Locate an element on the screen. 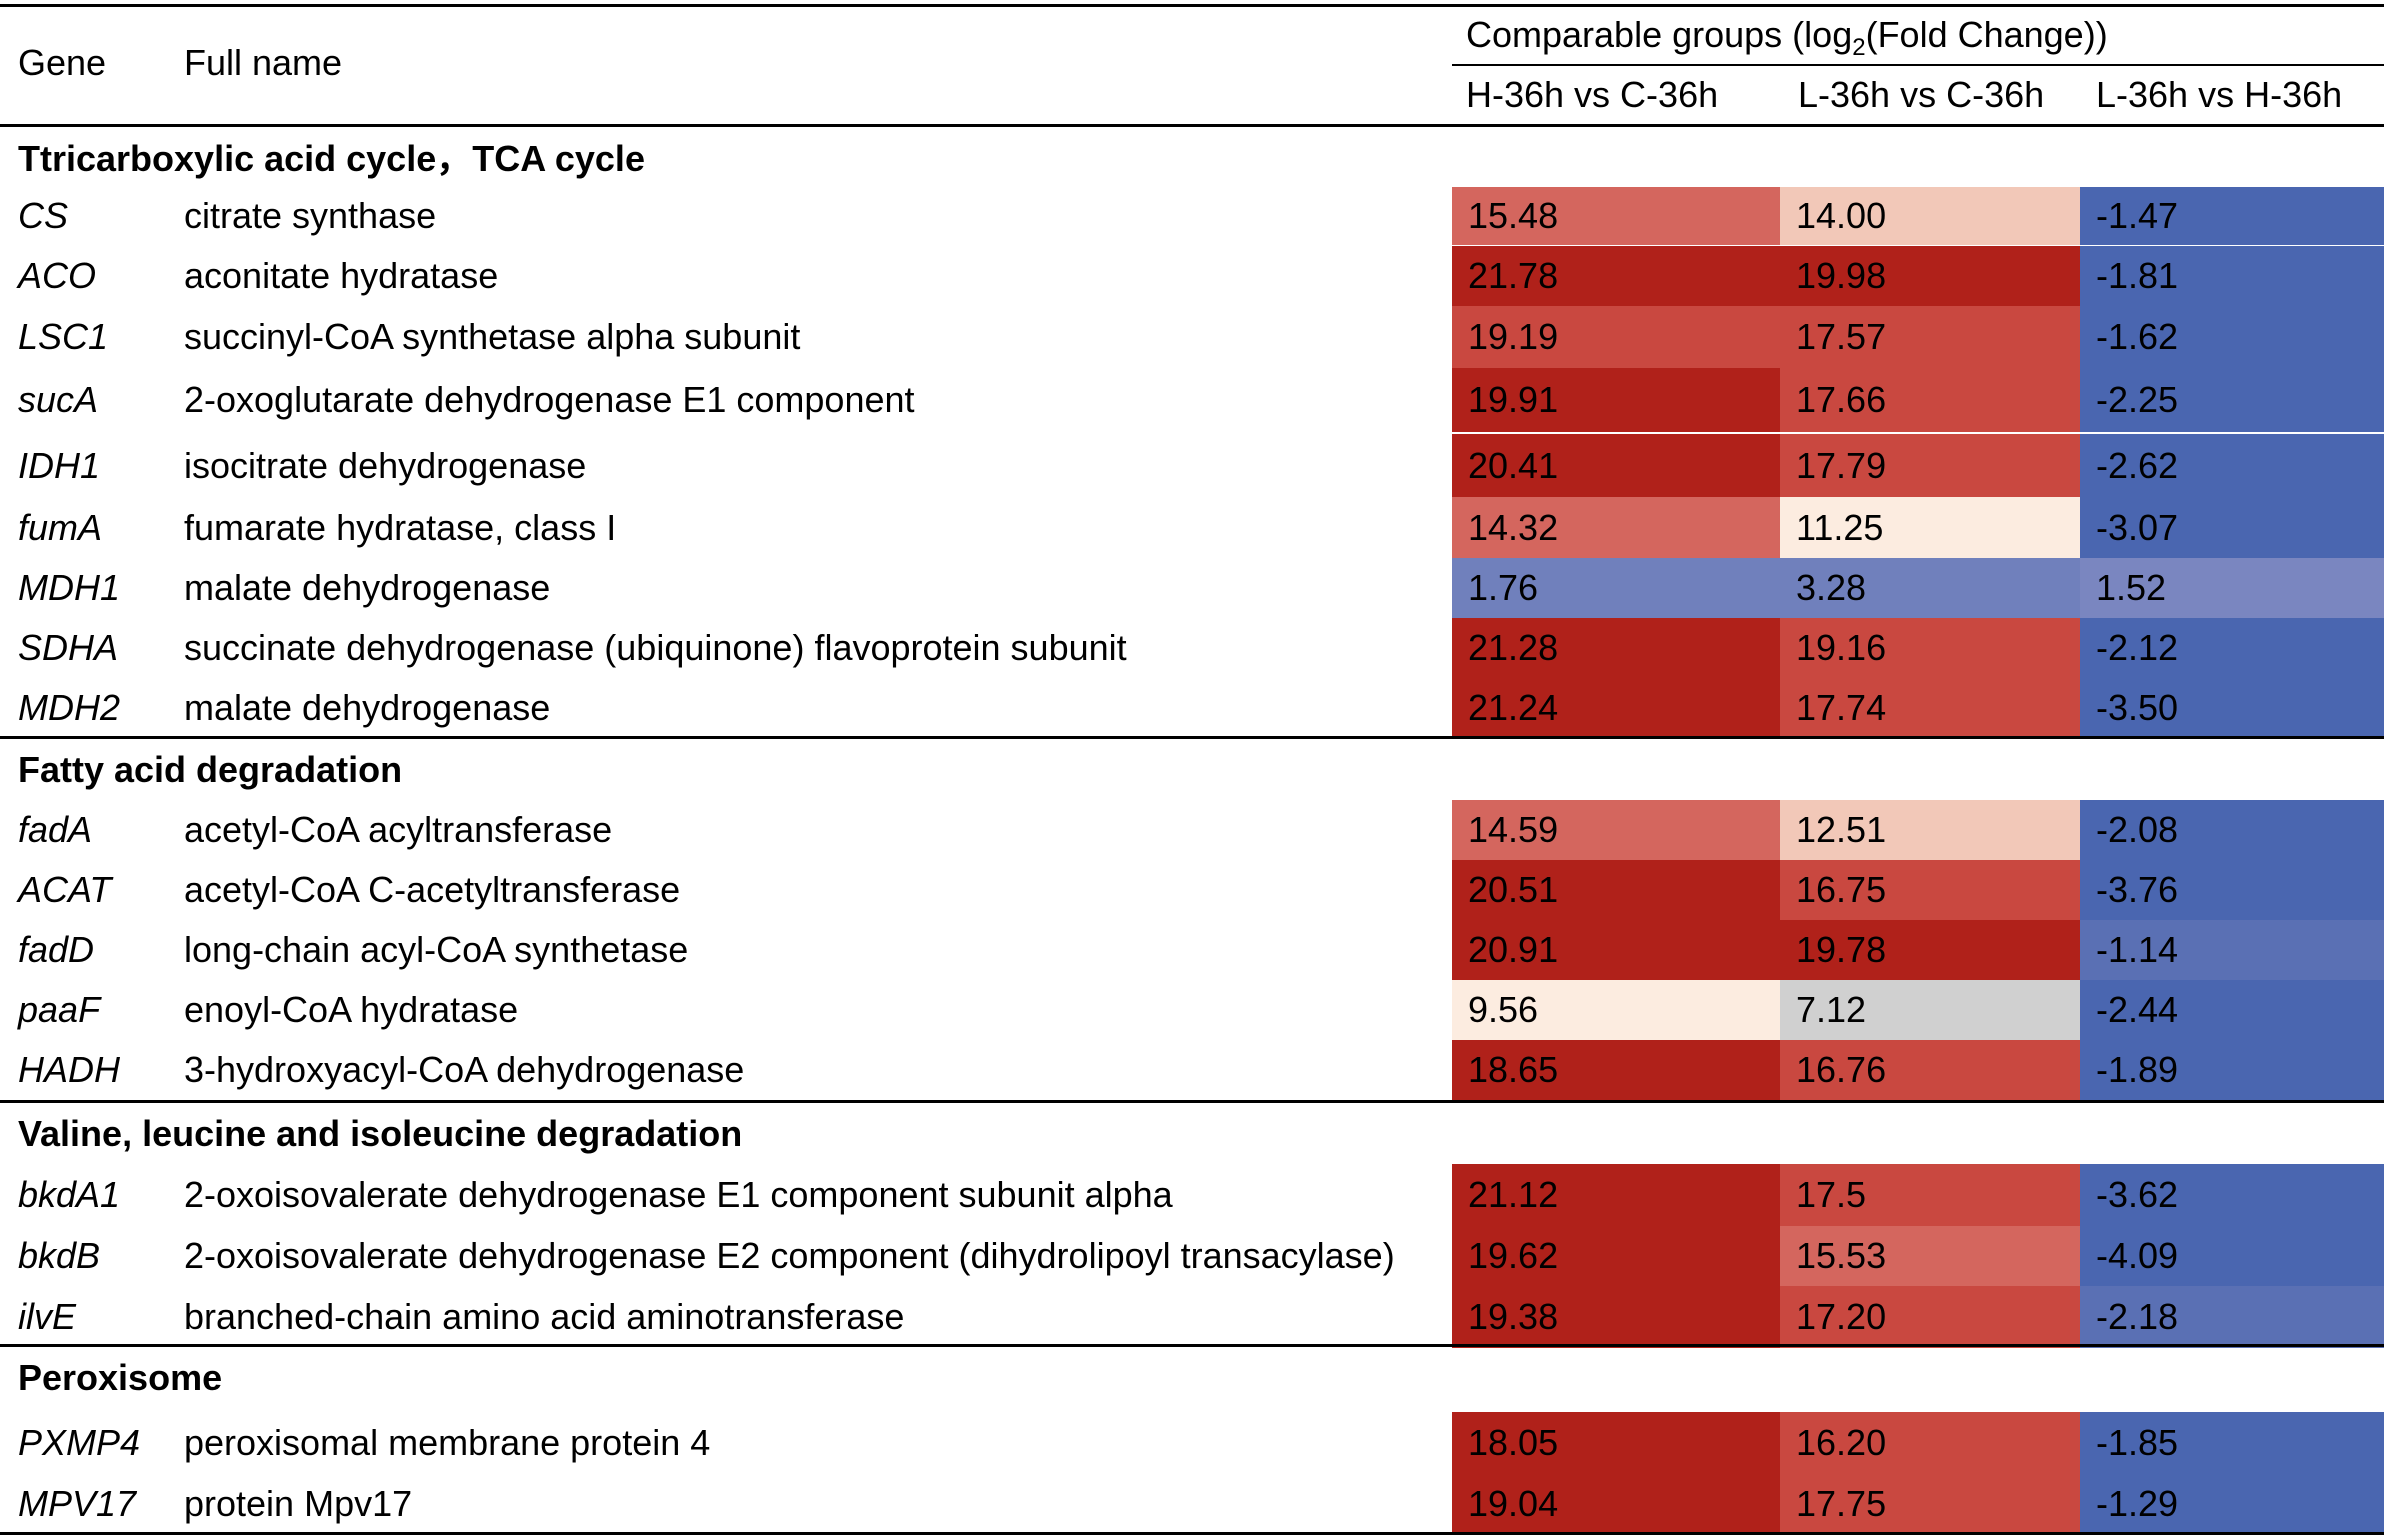 This screenshot has width=2384, height=1538. heatmap-cell-col3: -3.62 is located at coordinates (2232, 1195).